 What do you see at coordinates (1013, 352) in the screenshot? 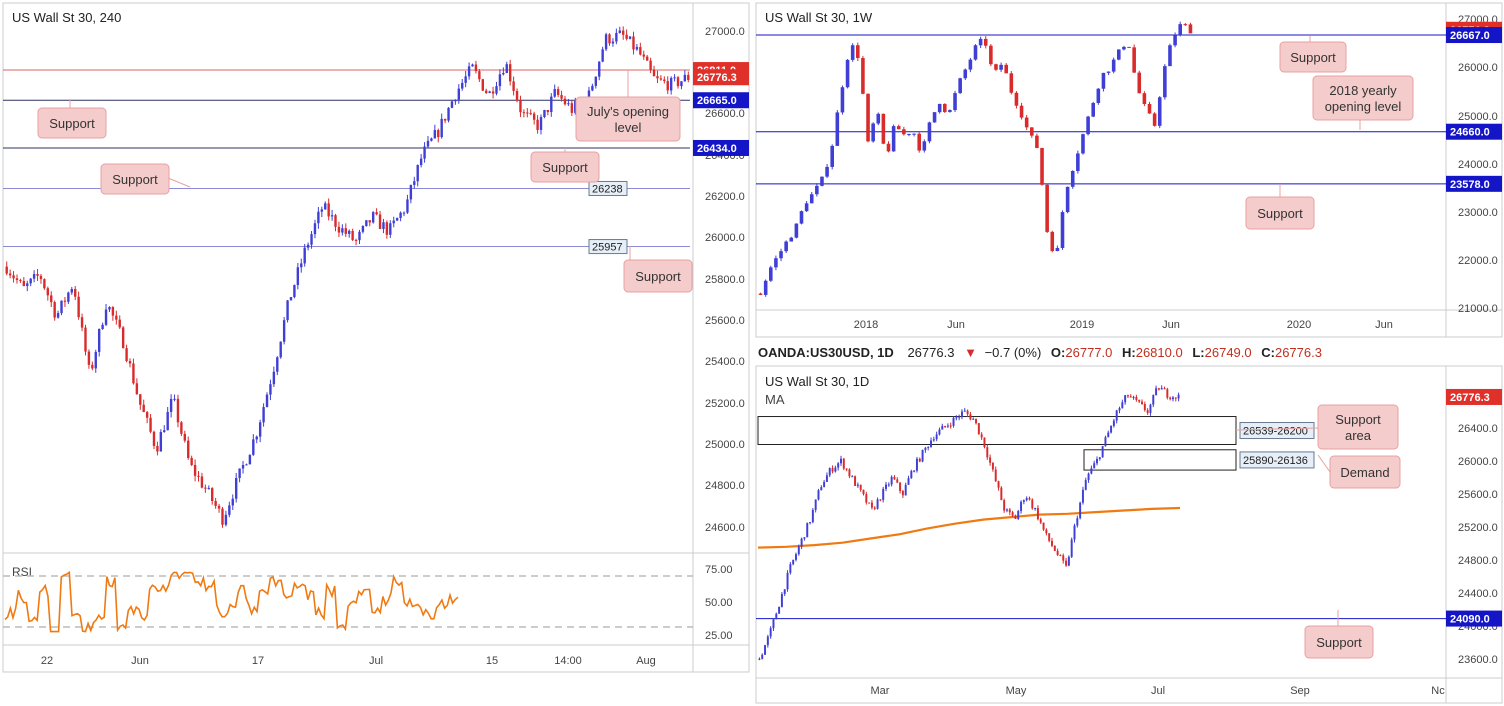
I see `price-change: −0.7 (0%)` at bounding box center [1013, 352].